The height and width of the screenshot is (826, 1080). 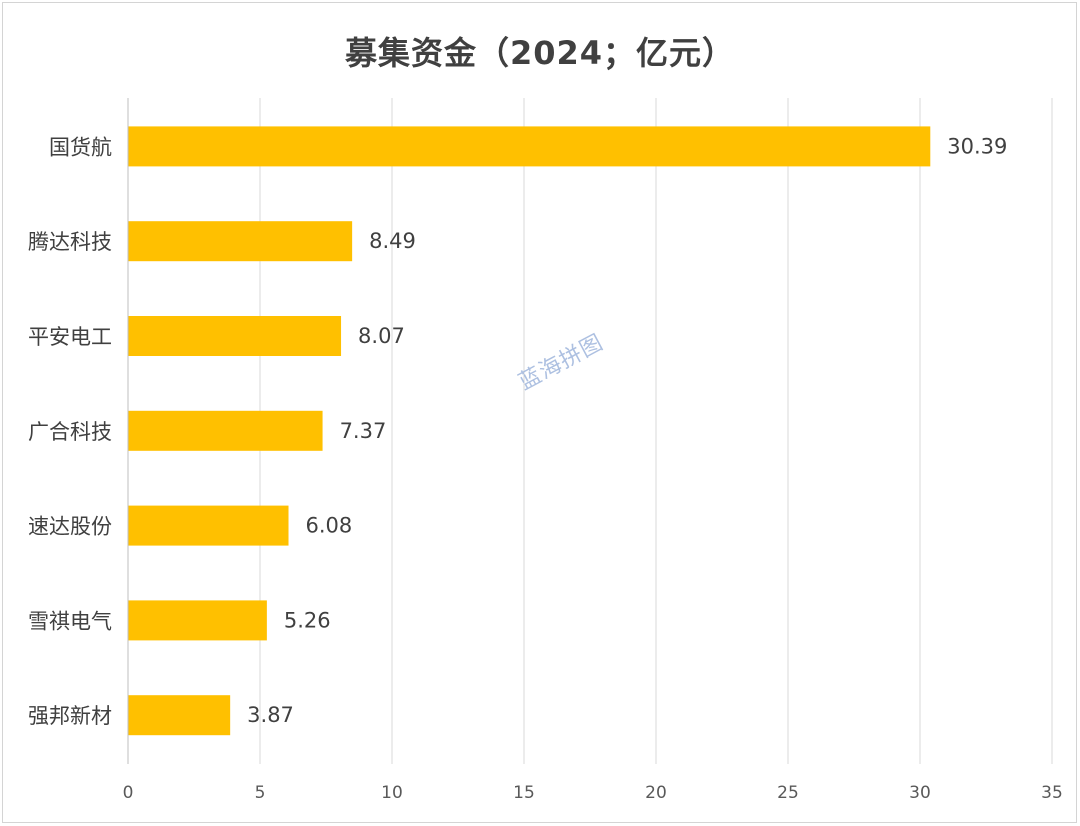 I want to click on data-label: 6.08, so click(x=329, y=526).